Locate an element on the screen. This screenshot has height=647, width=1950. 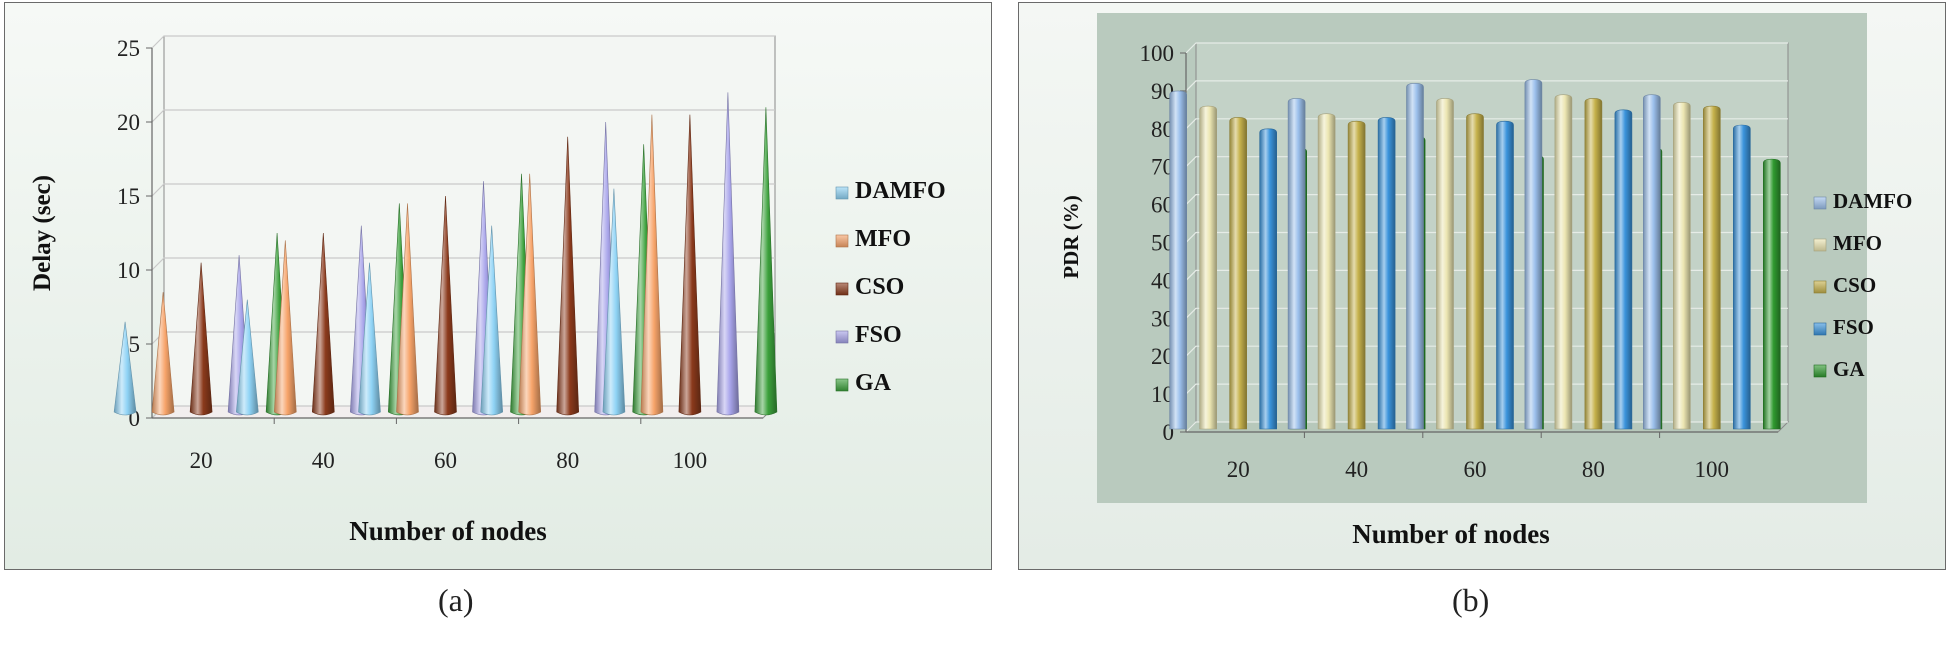
y-tick-label: 50 is located at coordinates (1162, 243).